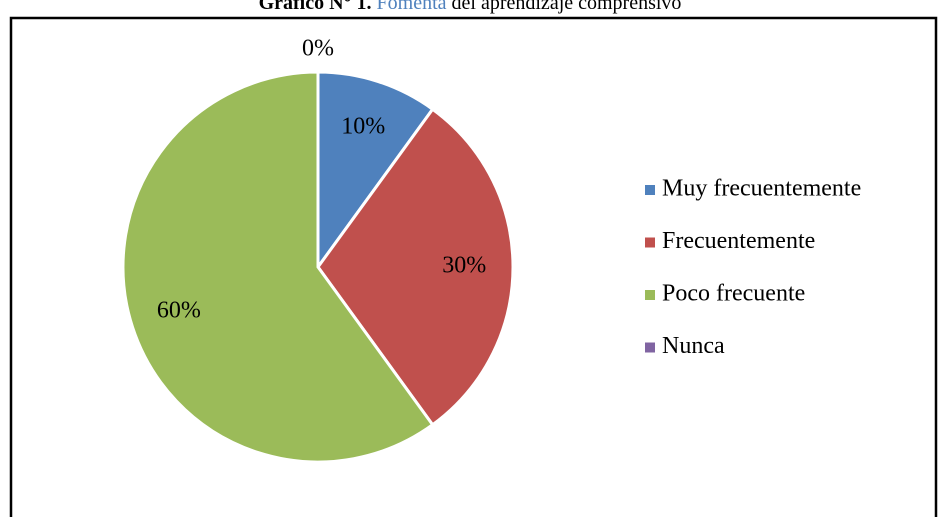 This screenshot has width=940, height=517. I want to click on data-label: 10%, so click(363, 126).